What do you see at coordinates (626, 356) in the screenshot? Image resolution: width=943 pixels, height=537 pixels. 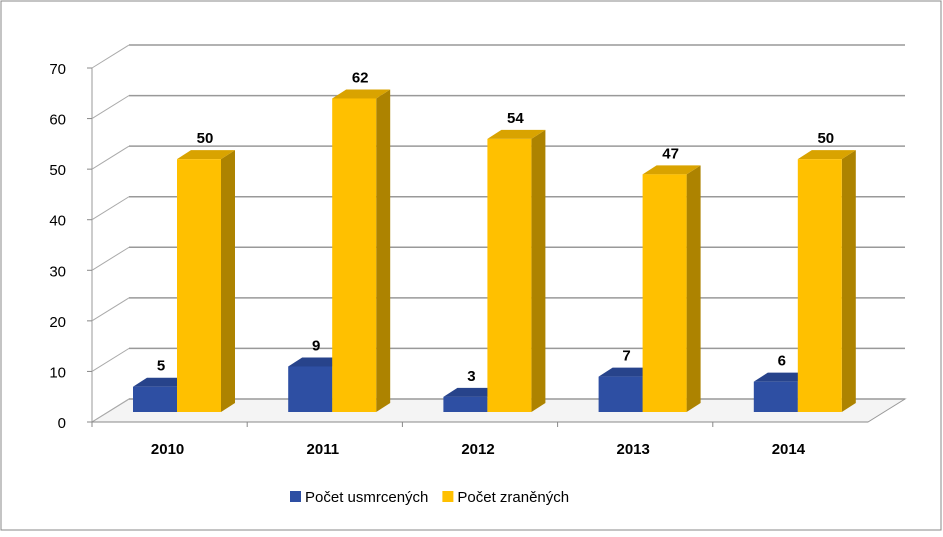 I see `data-label: 7` at bounding box center [626, 356].